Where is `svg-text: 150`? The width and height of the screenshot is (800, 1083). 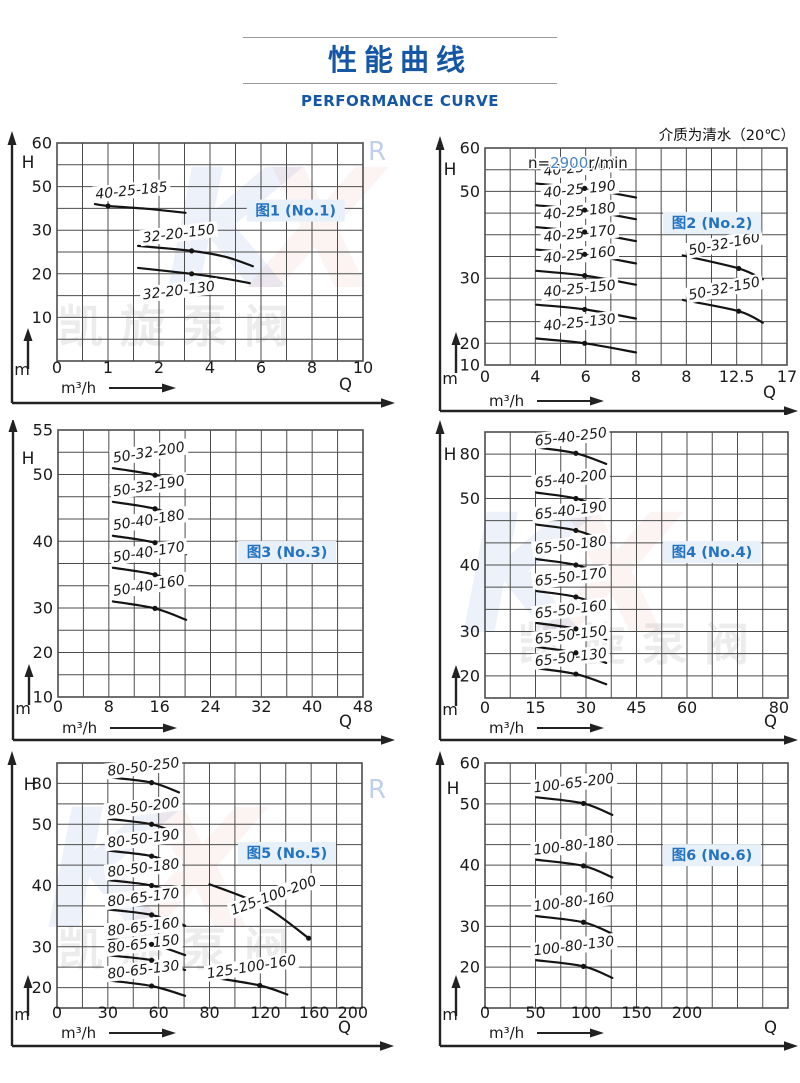
svg-text: 150 is located at coordinates (636, 1012).